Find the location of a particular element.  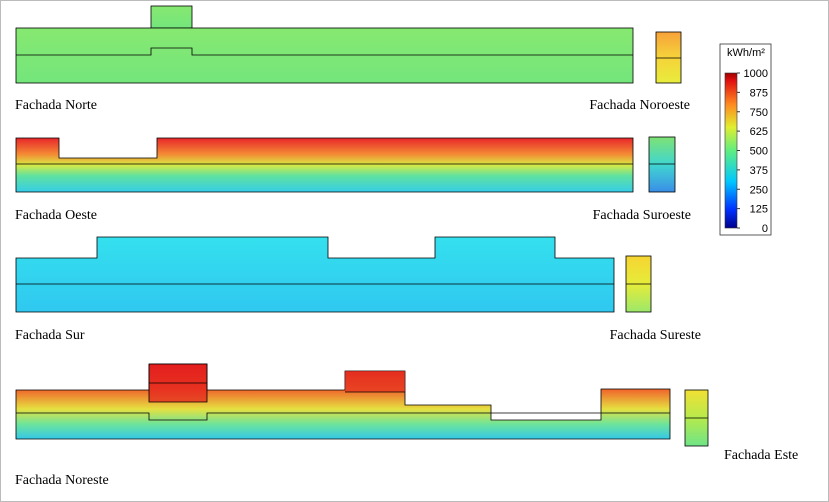

colorbar-tick-label: 375 is located at coordinates (759, 171).